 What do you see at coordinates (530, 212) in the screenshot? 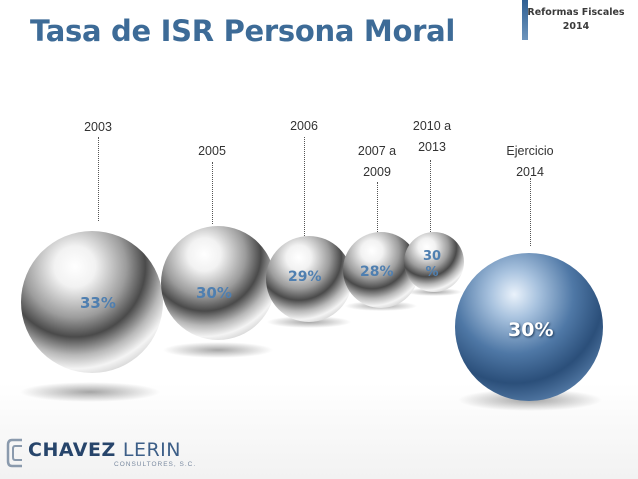
I see `connector-2014` at bounding box center [530, 212].